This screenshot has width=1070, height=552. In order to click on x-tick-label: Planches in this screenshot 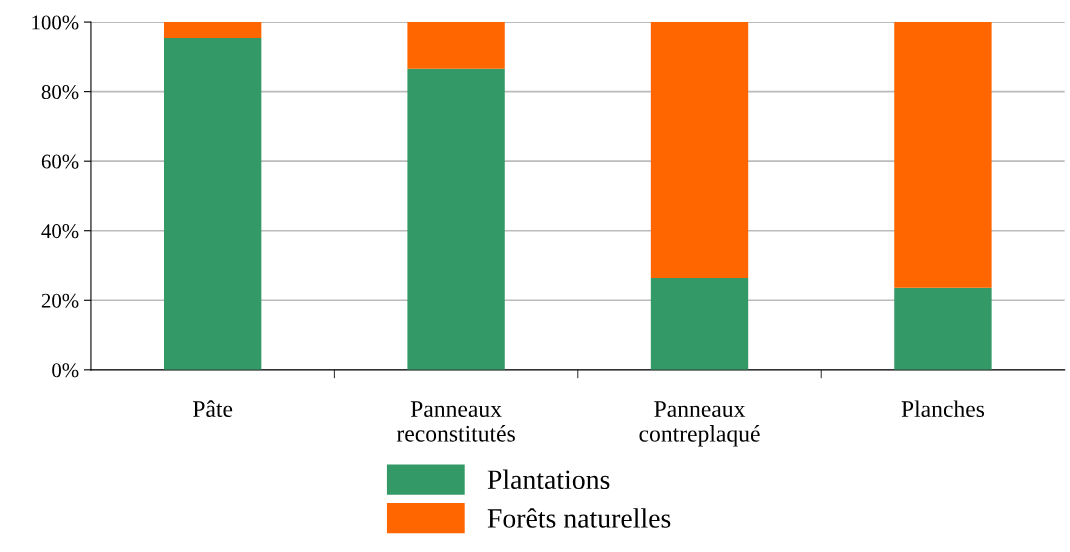, I will do `click(943, 409)`.